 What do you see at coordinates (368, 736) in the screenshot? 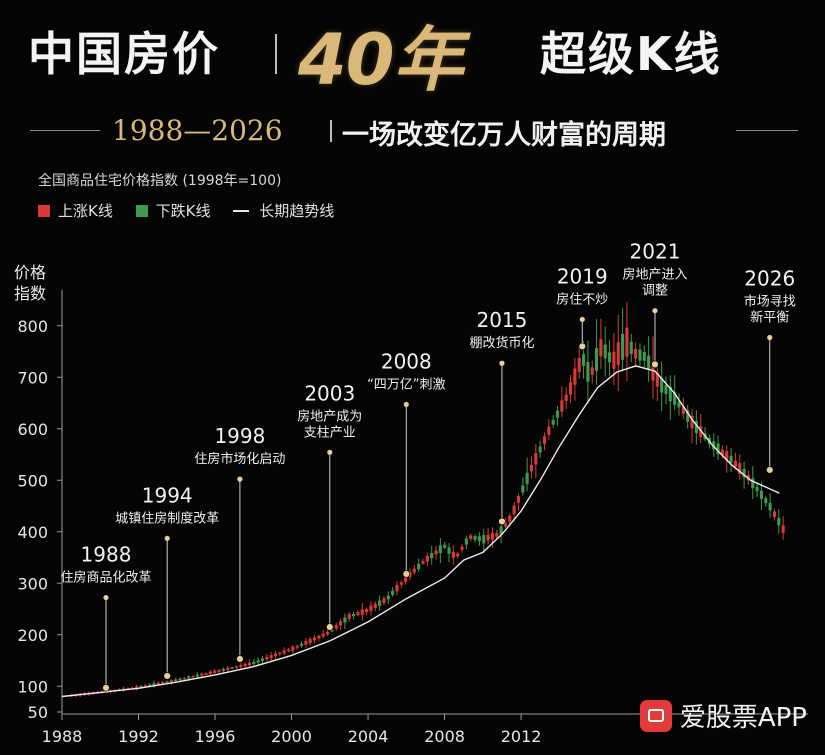
I see `x-tick-label: 2004` at bounding box center [368, 736].